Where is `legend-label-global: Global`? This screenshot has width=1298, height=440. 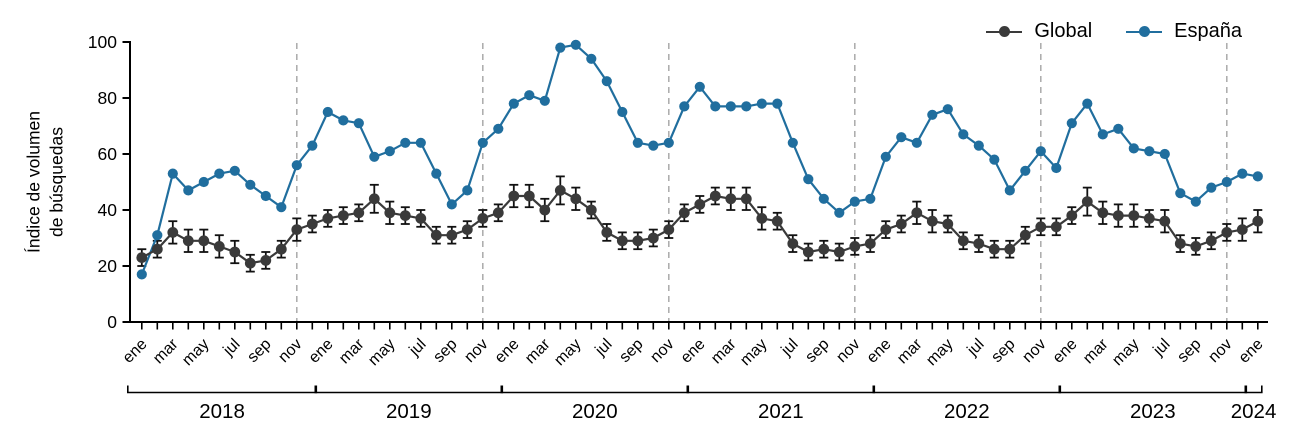 legend-label-global: Global is located at coordinates (1063, 31).